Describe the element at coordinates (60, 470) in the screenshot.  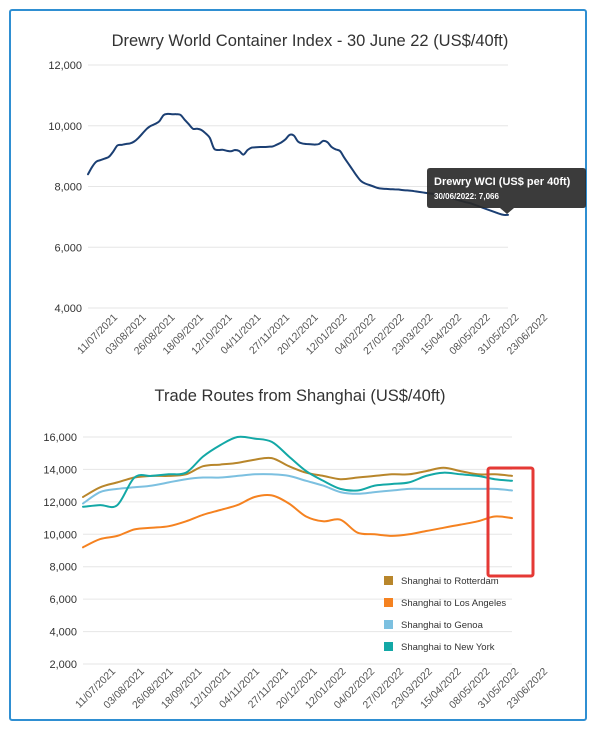
I see `y-tick-label: 14,000` at that location.